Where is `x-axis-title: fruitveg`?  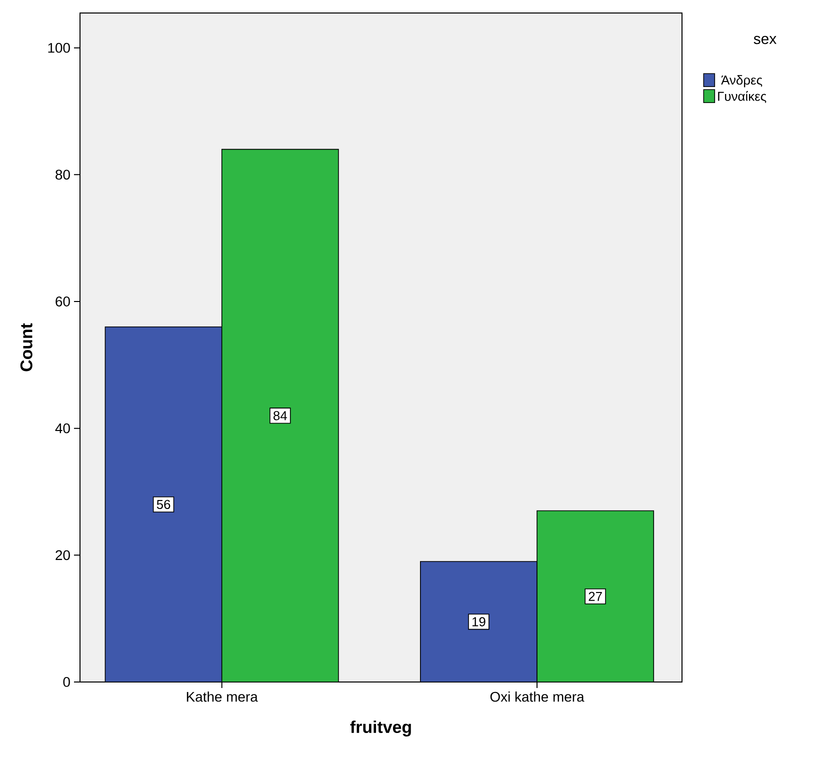 x-axis-title: fruitveg is located at coordinates (380, 728).